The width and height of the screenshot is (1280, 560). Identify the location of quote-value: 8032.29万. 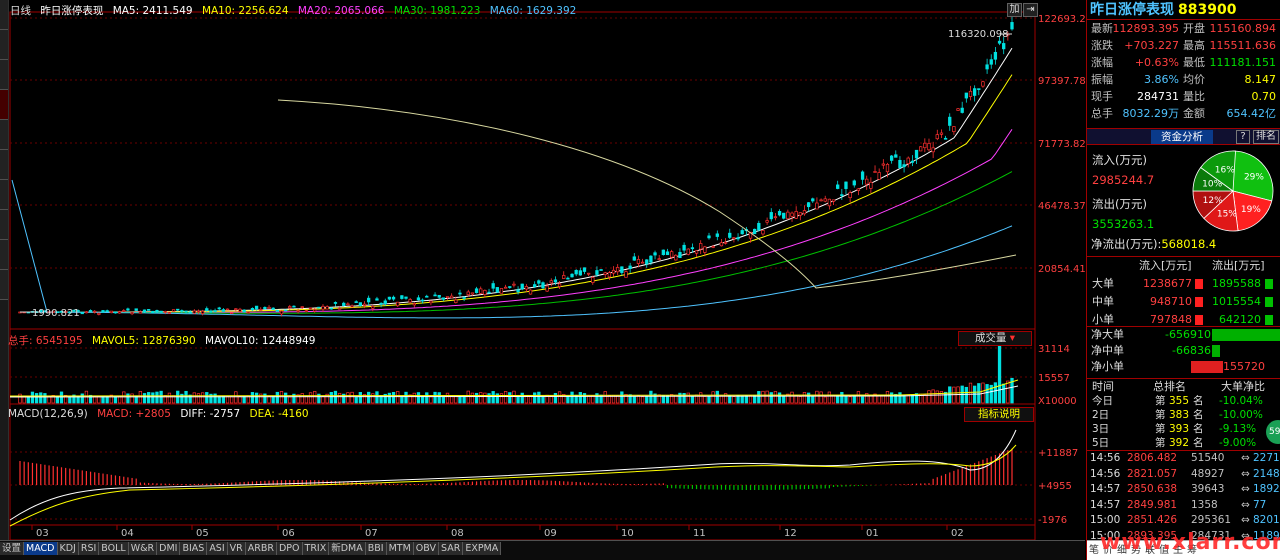
(1151, 113).